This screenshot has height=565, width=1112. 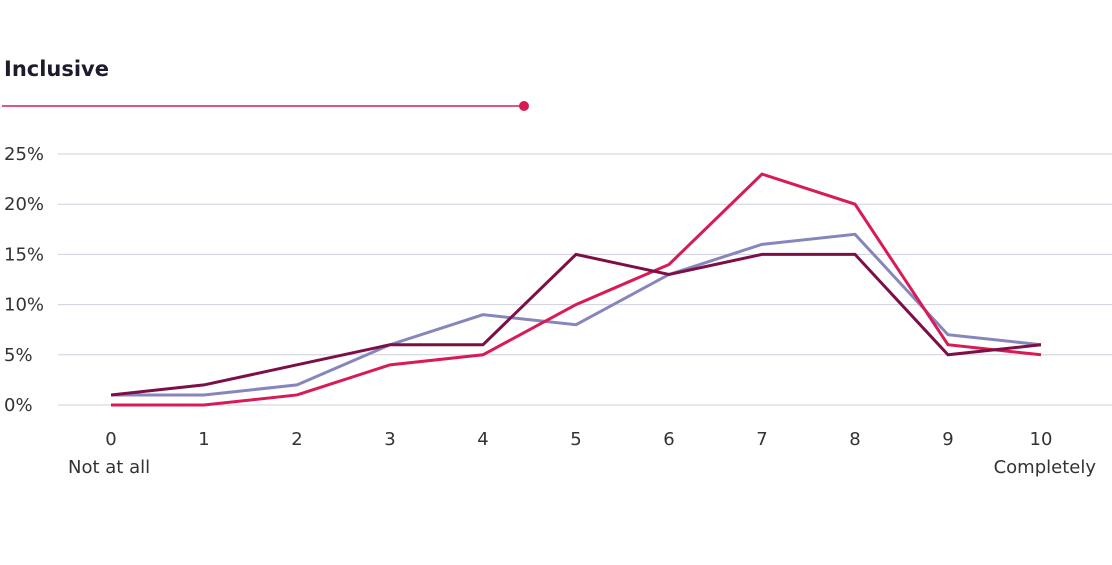 I want to click on x-label-start: Not at all, so click(x=109, y=467).